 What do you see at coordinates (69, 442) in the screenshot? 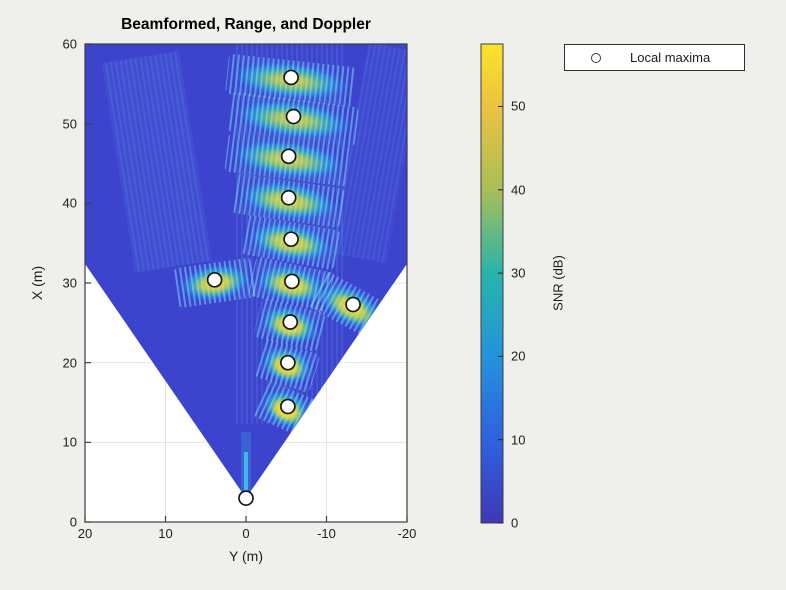
I see `y-tick-label: 10` at bounding box center [69, 442].